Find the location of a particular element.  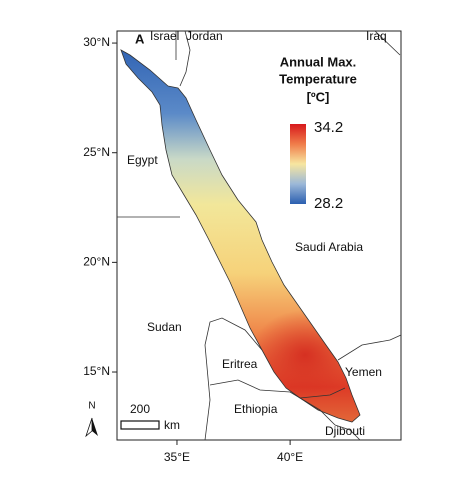

north-label: N is located at coordinates (91, 406).